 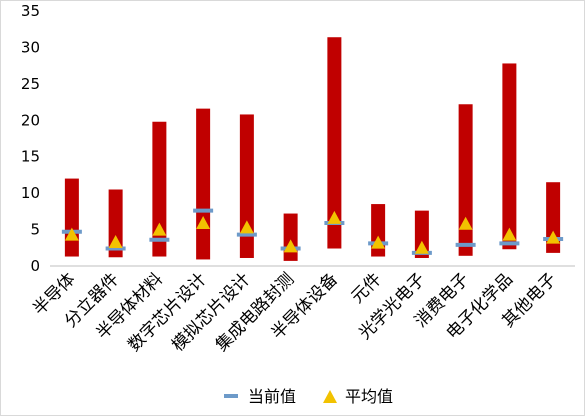 I want to click on y-tick-label: 15, so click(x=30, y=157).